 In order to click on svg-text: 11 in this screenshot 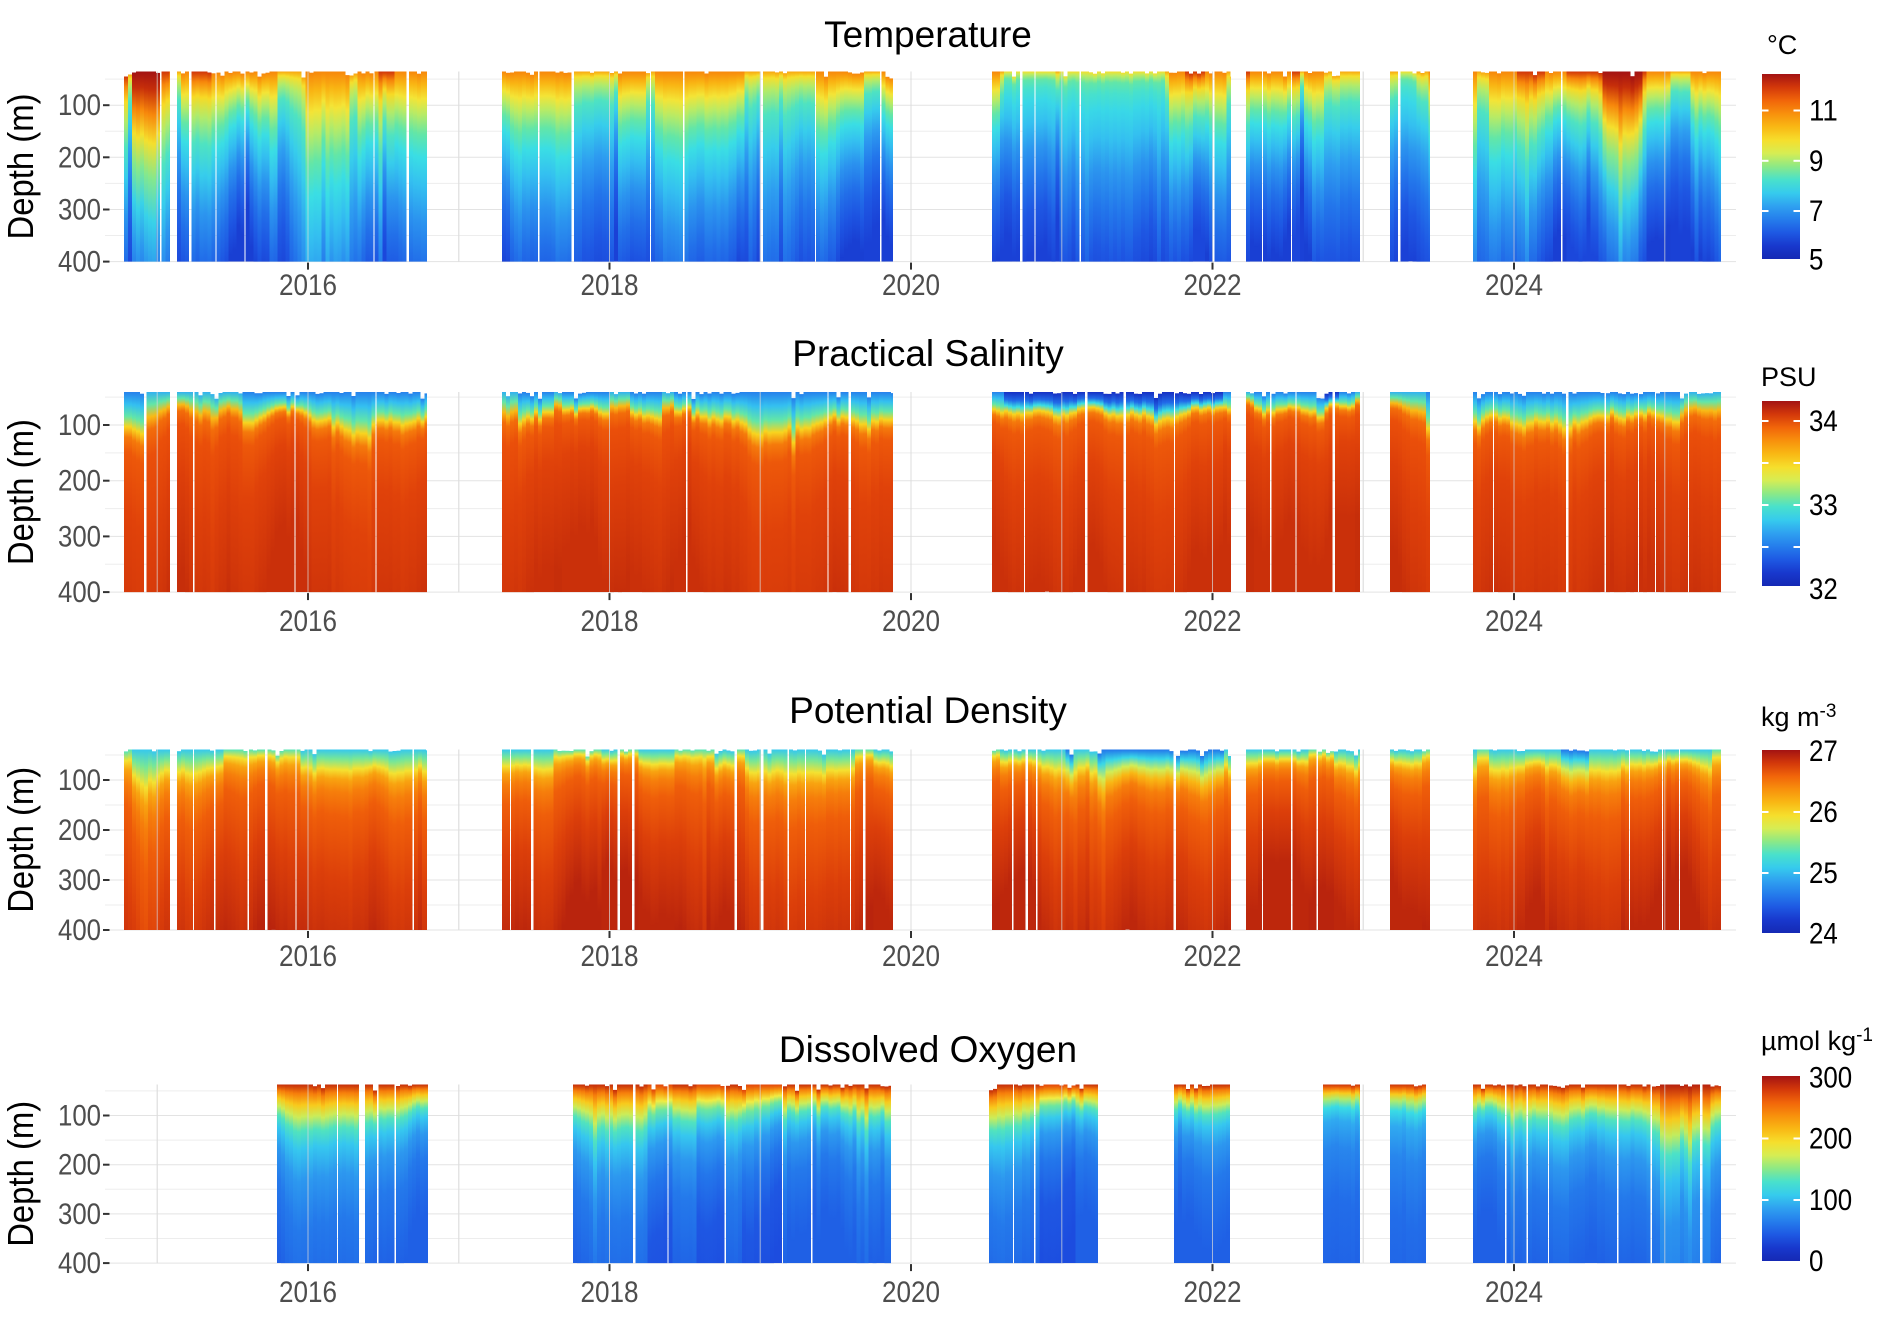, I will do `click(1823, 111)`.